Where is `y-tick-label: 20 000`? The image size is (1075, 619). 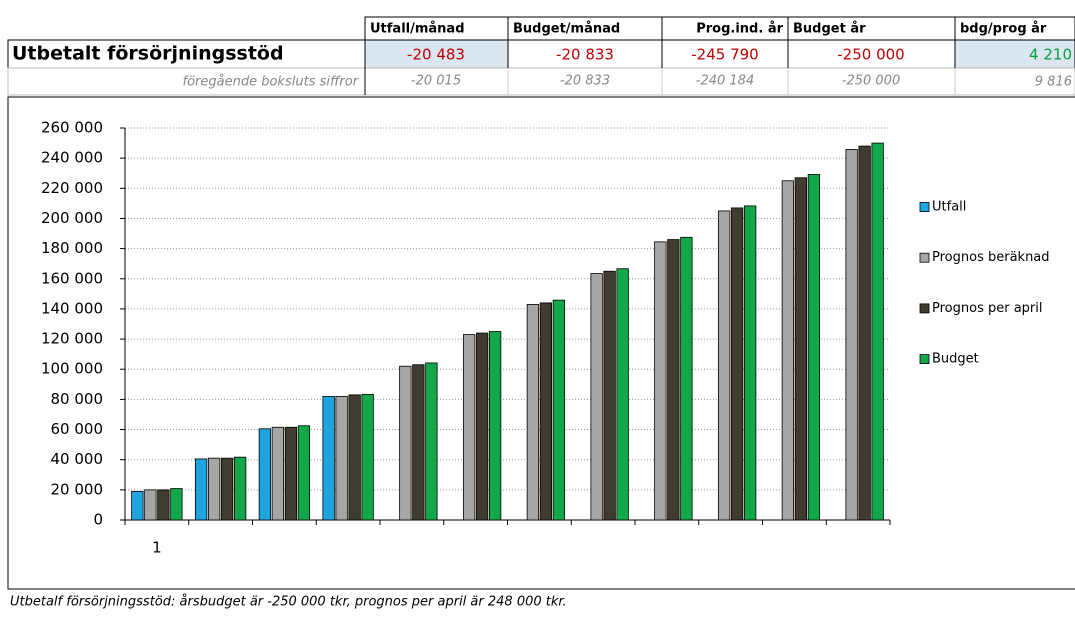
y-tick-label: 20 000 is located at coordinates (77, 489).